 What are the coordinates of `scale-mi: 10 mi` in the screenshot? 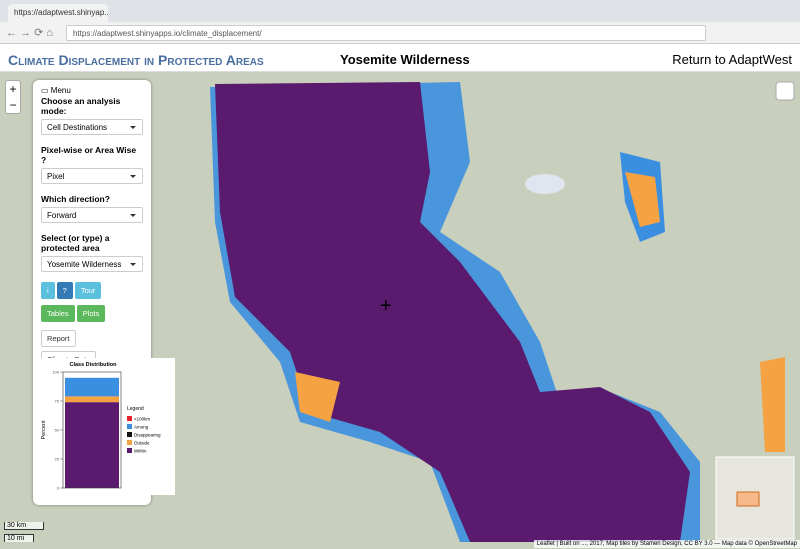 It's located at (19, 538).